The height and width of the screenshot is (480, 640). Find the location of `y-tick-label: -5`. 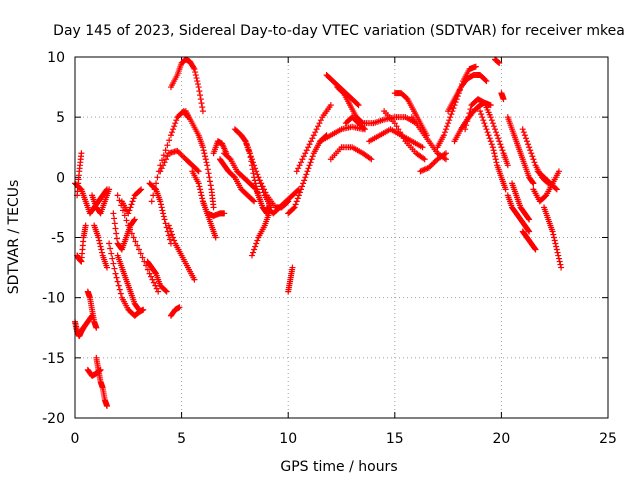

y-tick-label: -5 is located at coordinates (58, 239).